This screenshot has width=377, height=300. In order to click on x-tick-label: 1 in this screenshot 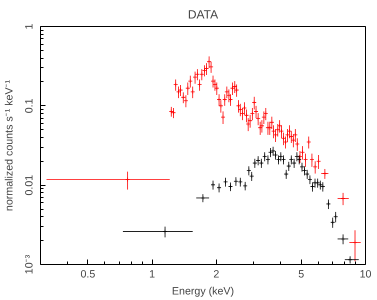, I will do `click(152, 274)`.